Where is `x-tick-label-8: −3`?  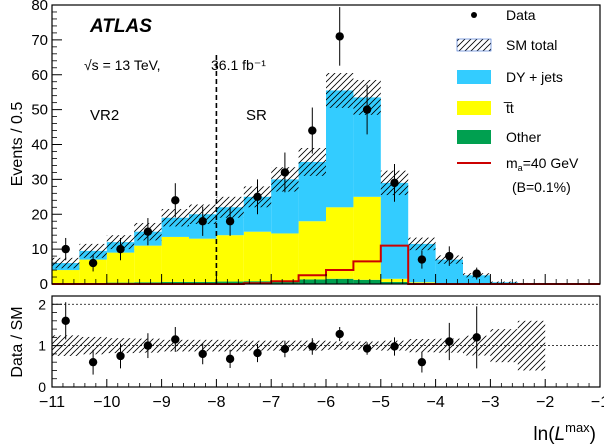
x-tick-label-8: −3 is located at coordinates (490, 402).